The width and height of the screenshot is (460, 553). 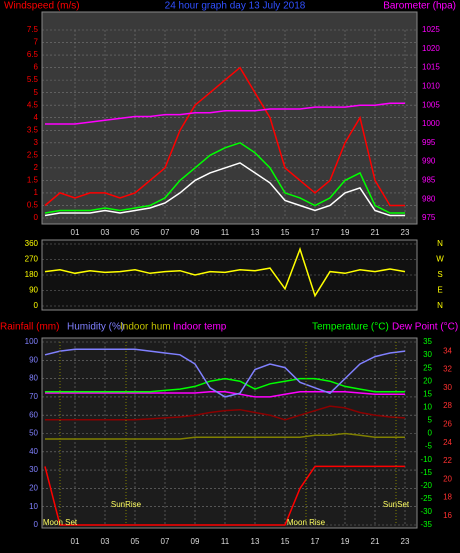 What do you see at coordinates (32, 259) in the screenshot?
I see `y-tick-label: 270` at bounding box center [32, 259].